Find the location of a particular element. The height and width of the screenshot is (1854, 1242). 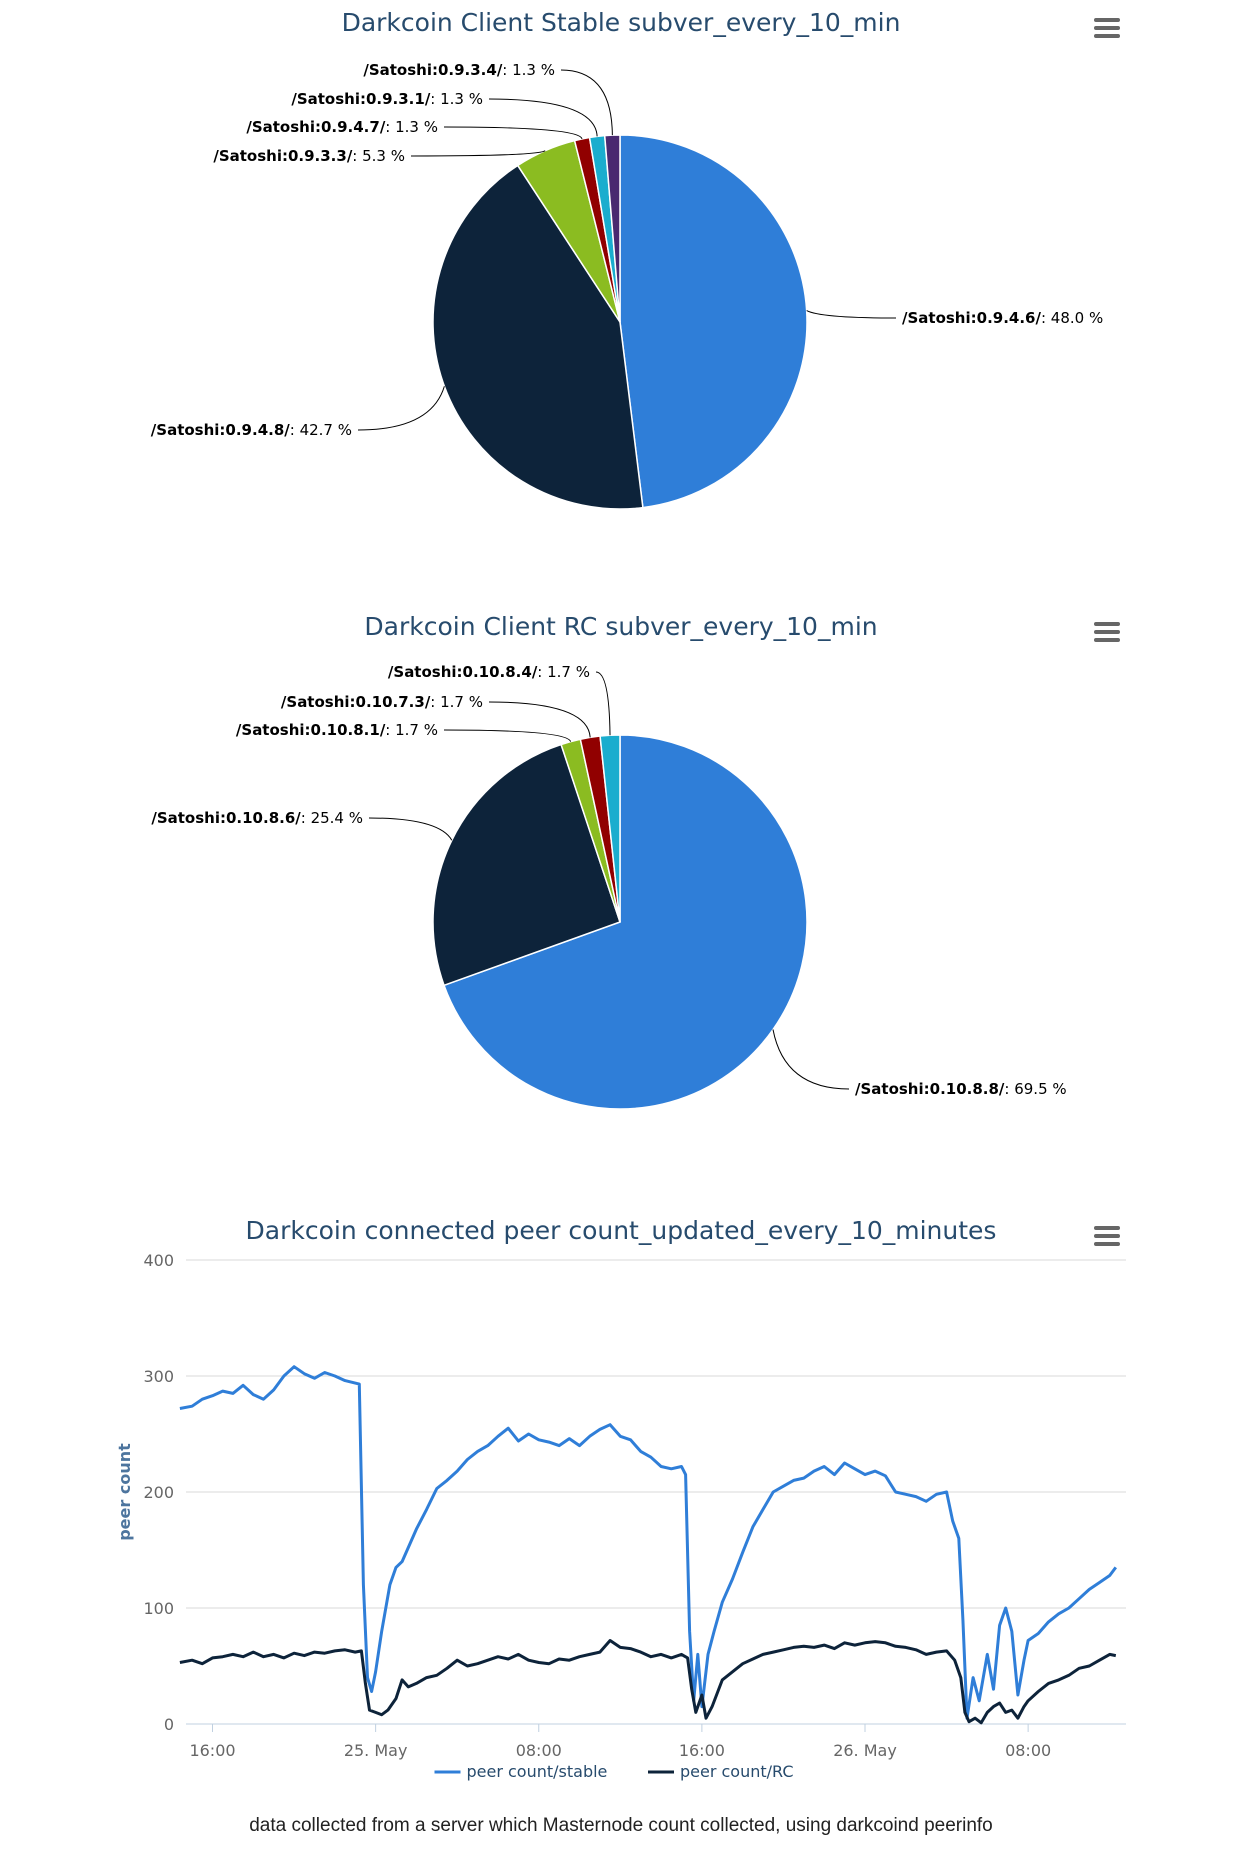

data-label: /Satoshi:0.10.8.4/: 1.7 % is located at coordinates (489, 672).